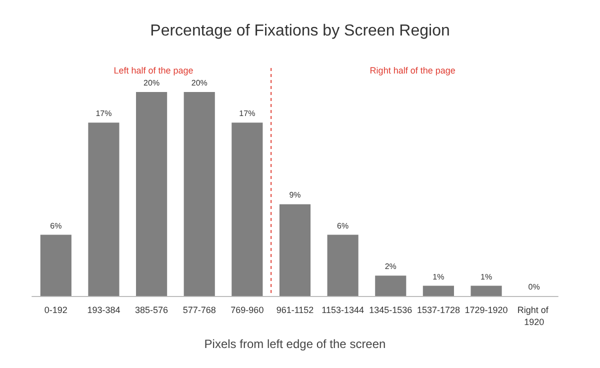  I want to click on x-tick-label: 1729-1920, so click(486, 310).